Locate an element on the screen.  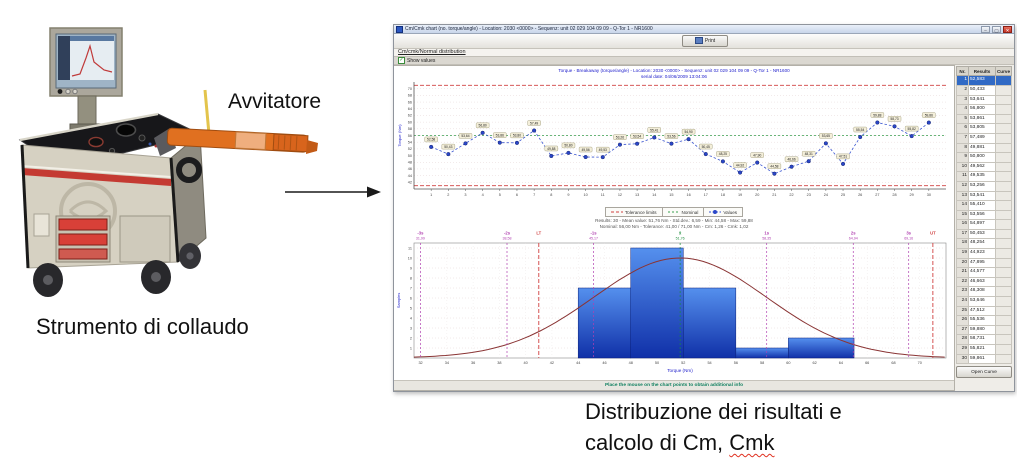
svg-text: UT is located at coordinates (933, 233).